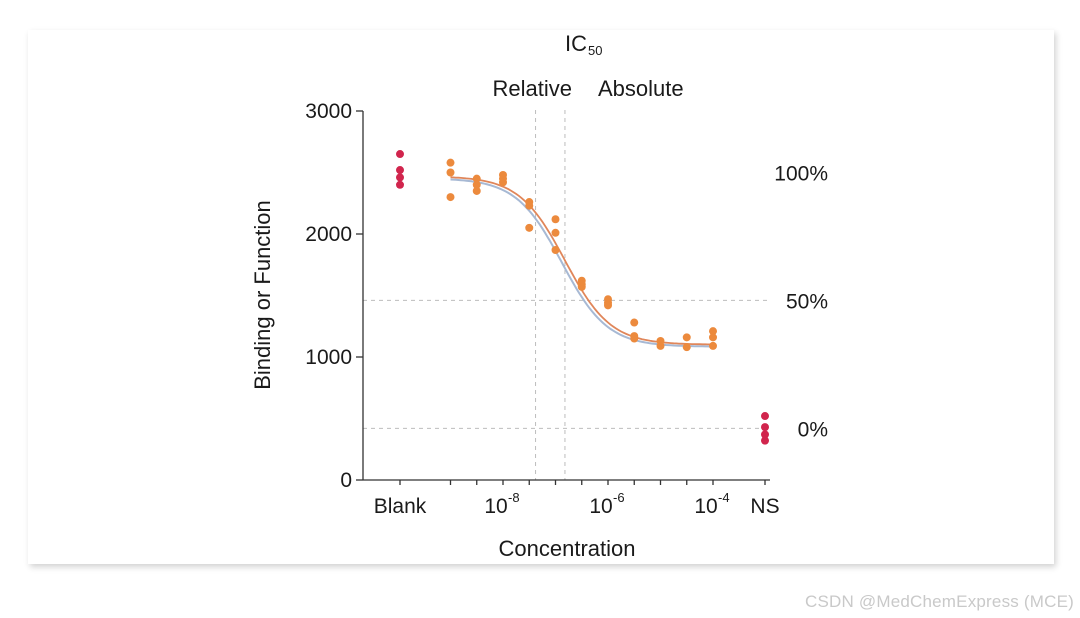 Image resolution: width=1080 pixels, height=618 pixels. What do you see at coordinates (400, 506) in the screenshot?
I see `x-tick-label-blank: Blank` at bounding box center [400, 506].